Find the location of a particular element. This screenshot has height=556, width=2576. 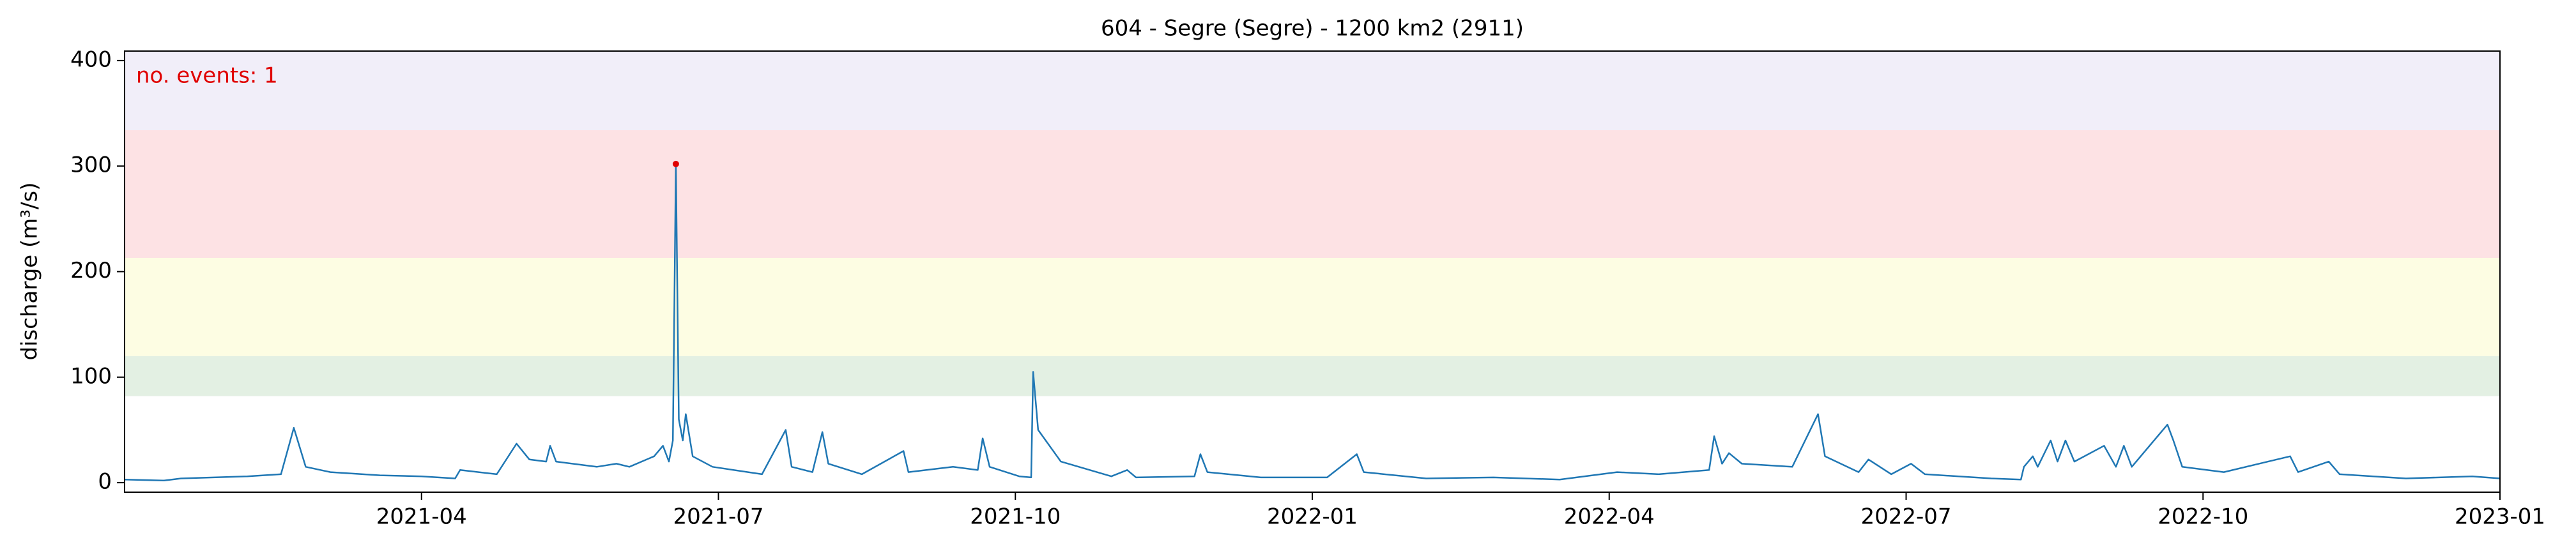

y-tick-label: 400 is located at coordinates (91, 59).